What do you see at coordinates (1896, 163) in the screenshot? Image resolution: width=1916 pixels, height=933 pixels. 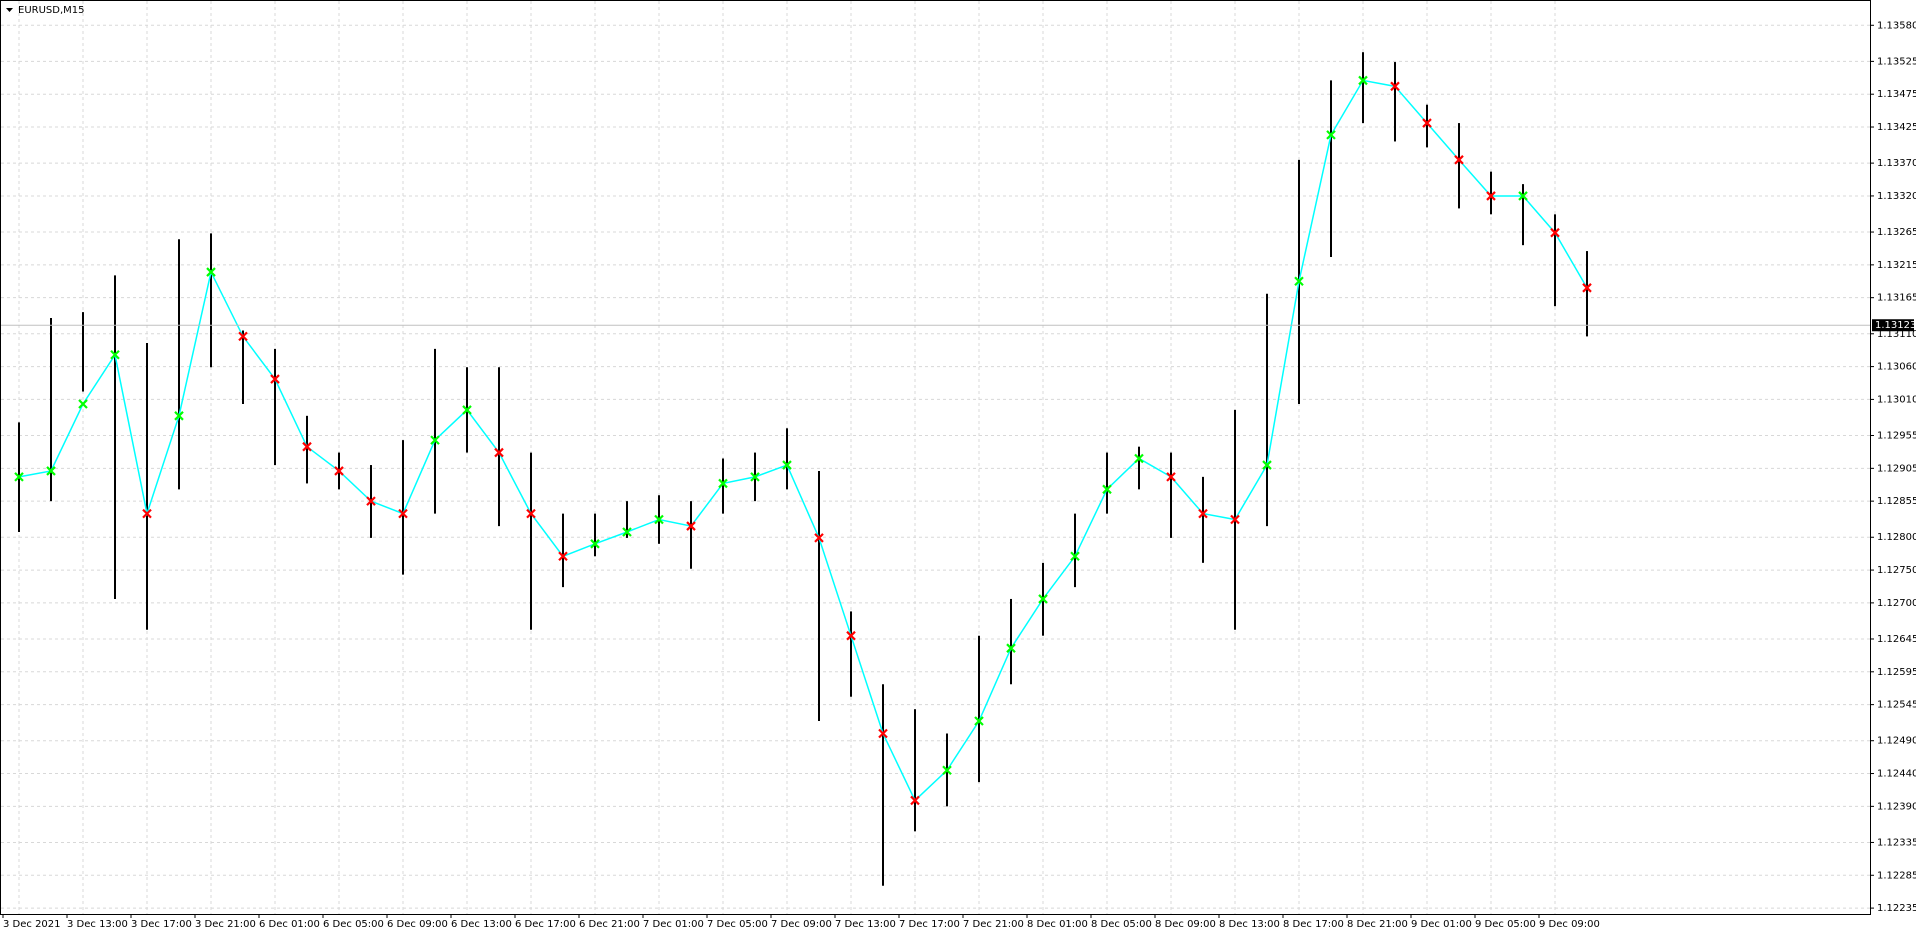 I see `y-tick-label: 1.13370` at bounding box center [1896, 163].